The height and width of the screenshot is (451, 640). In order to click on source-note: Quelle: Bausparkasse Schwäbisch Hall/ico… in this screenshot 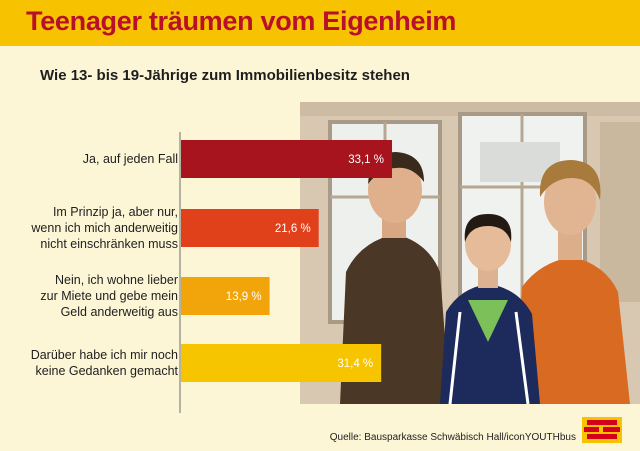, I will do `click(452, 437)`.